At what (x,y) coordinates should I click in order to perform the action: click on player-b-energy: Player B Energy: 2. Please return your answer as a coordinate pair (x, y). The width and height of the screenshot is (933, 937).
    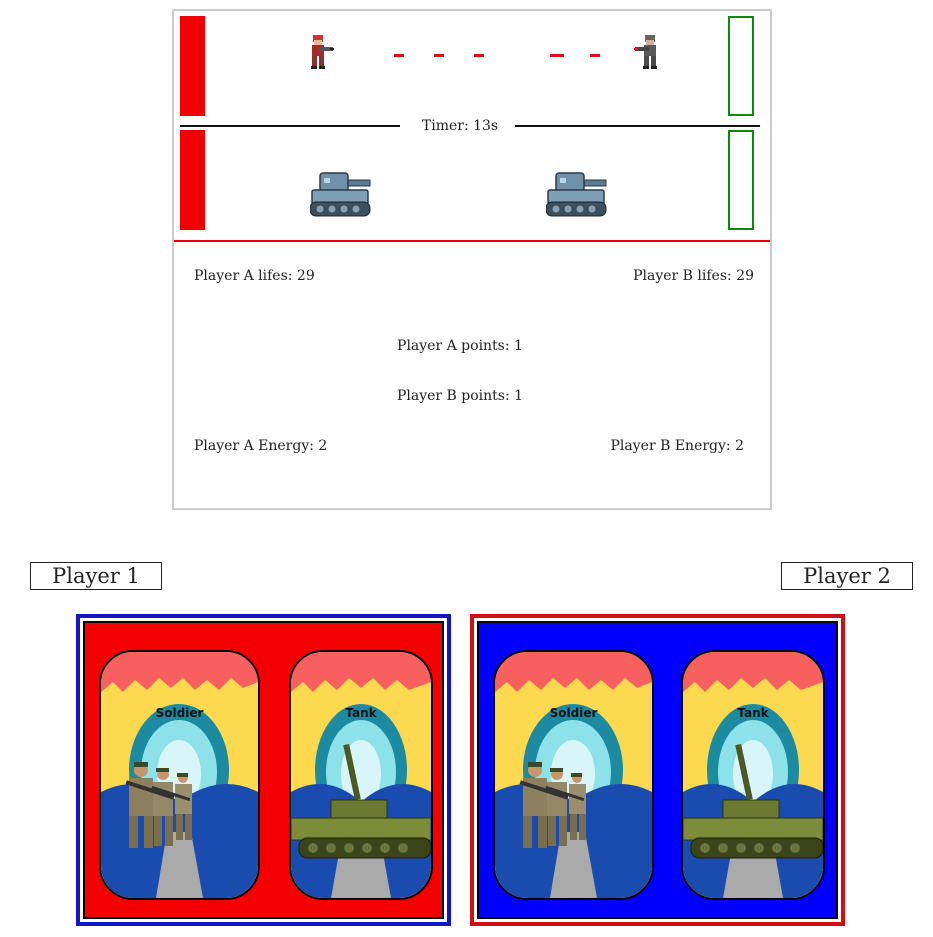
    Looking at the image, I should click on (677, 446).